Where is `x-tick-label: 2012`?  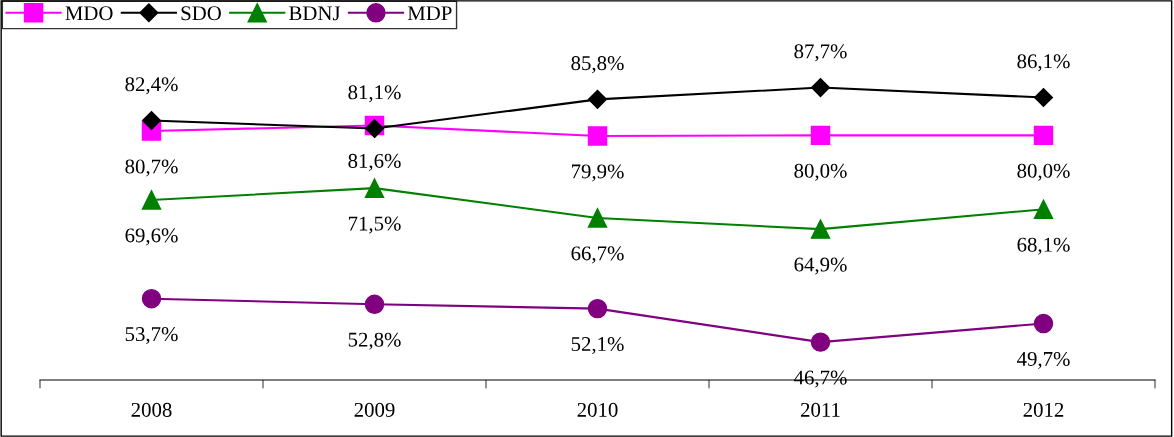
x-tick-label: 2012 is located at coordinates (1043, 409).